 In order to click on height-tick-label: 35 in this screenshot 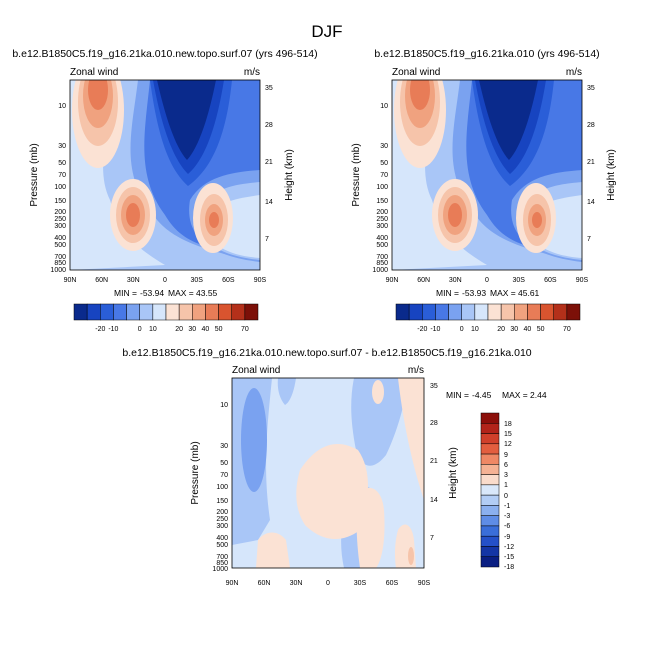, I will do `click(591, 88)`.